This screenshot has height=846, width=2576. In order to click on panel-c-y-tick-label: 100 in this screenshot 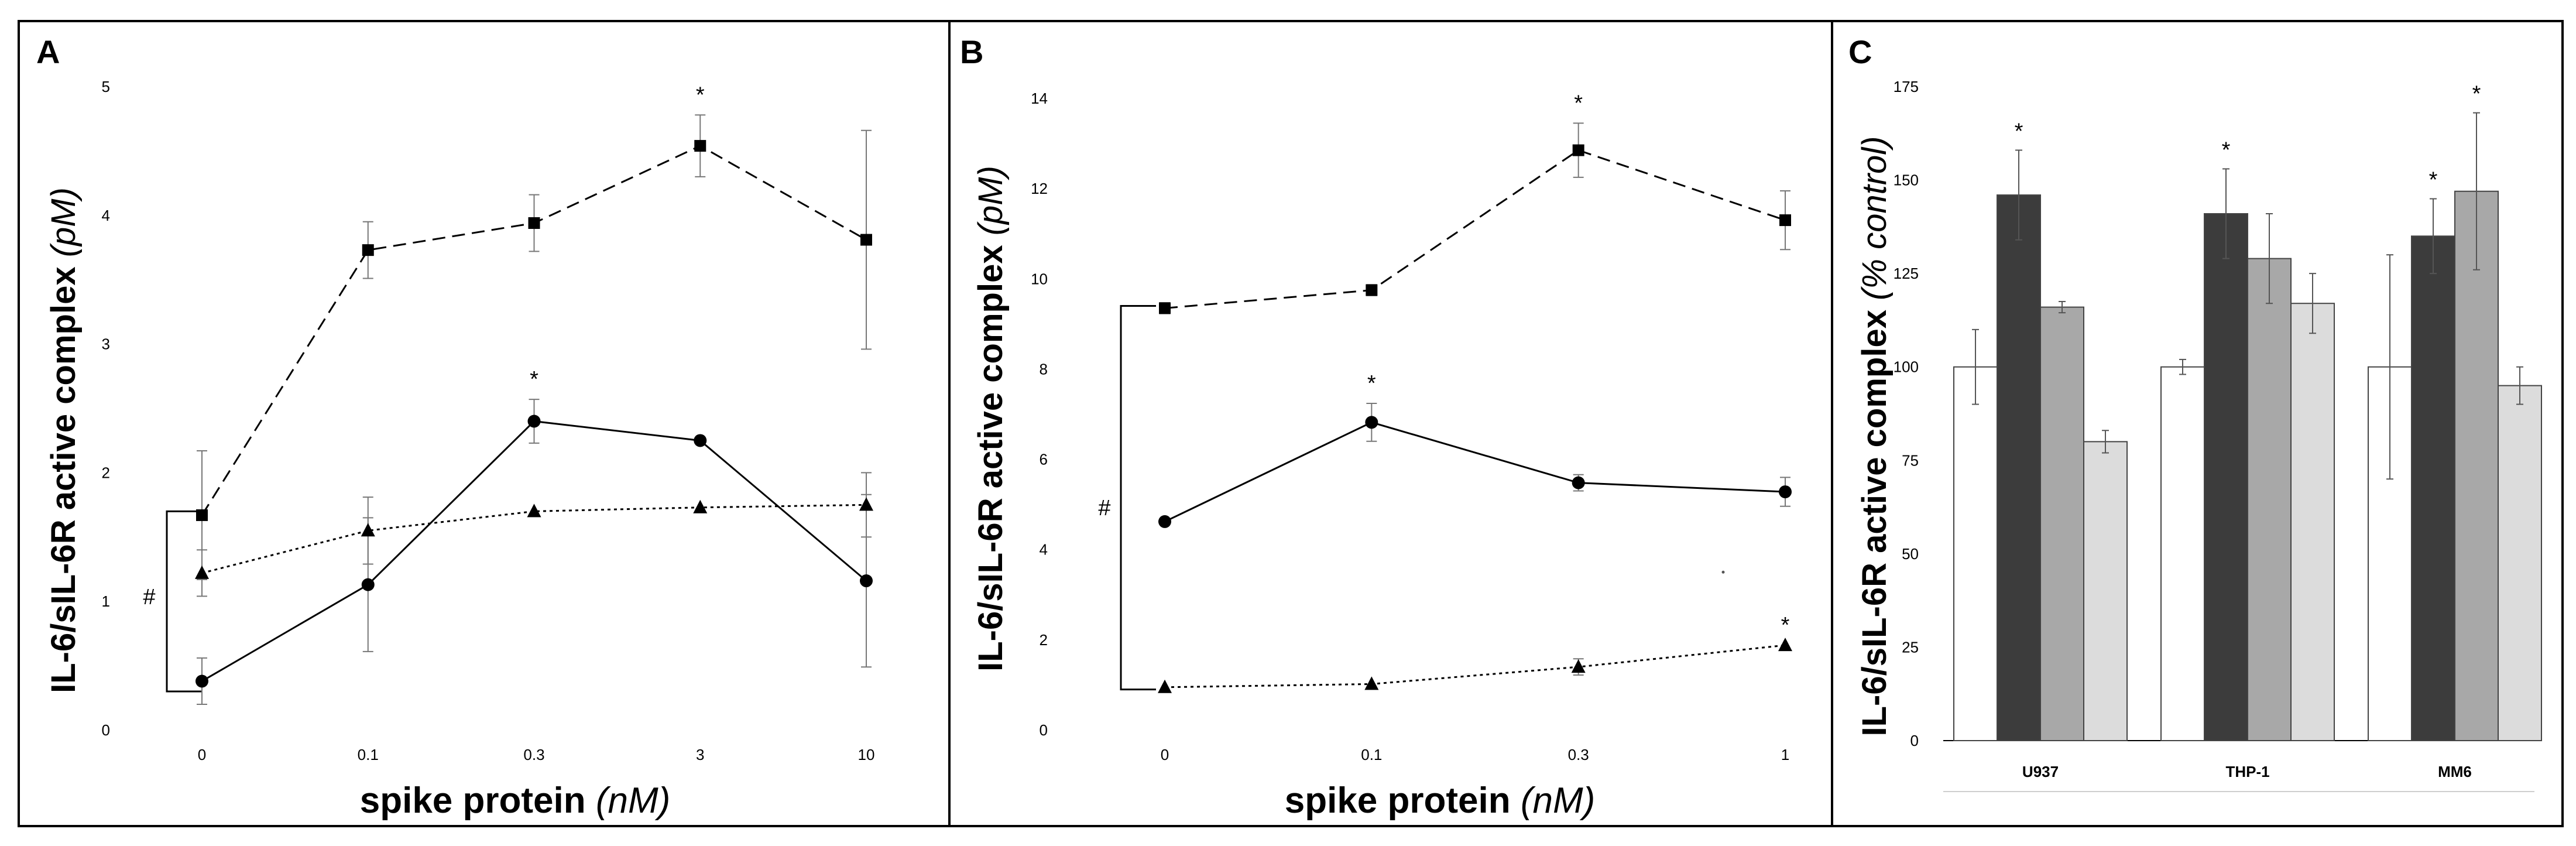, I will do `click(1907, 367)`.